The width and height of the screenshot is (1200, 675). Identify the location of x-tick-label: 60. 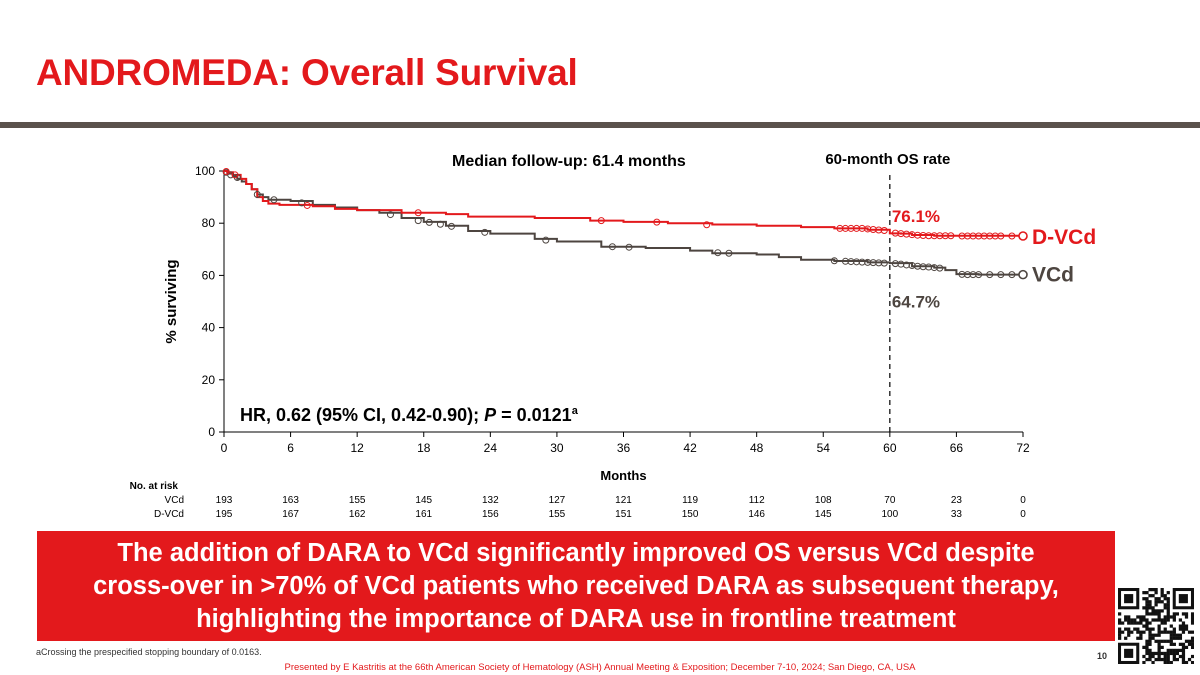
(890, 448).